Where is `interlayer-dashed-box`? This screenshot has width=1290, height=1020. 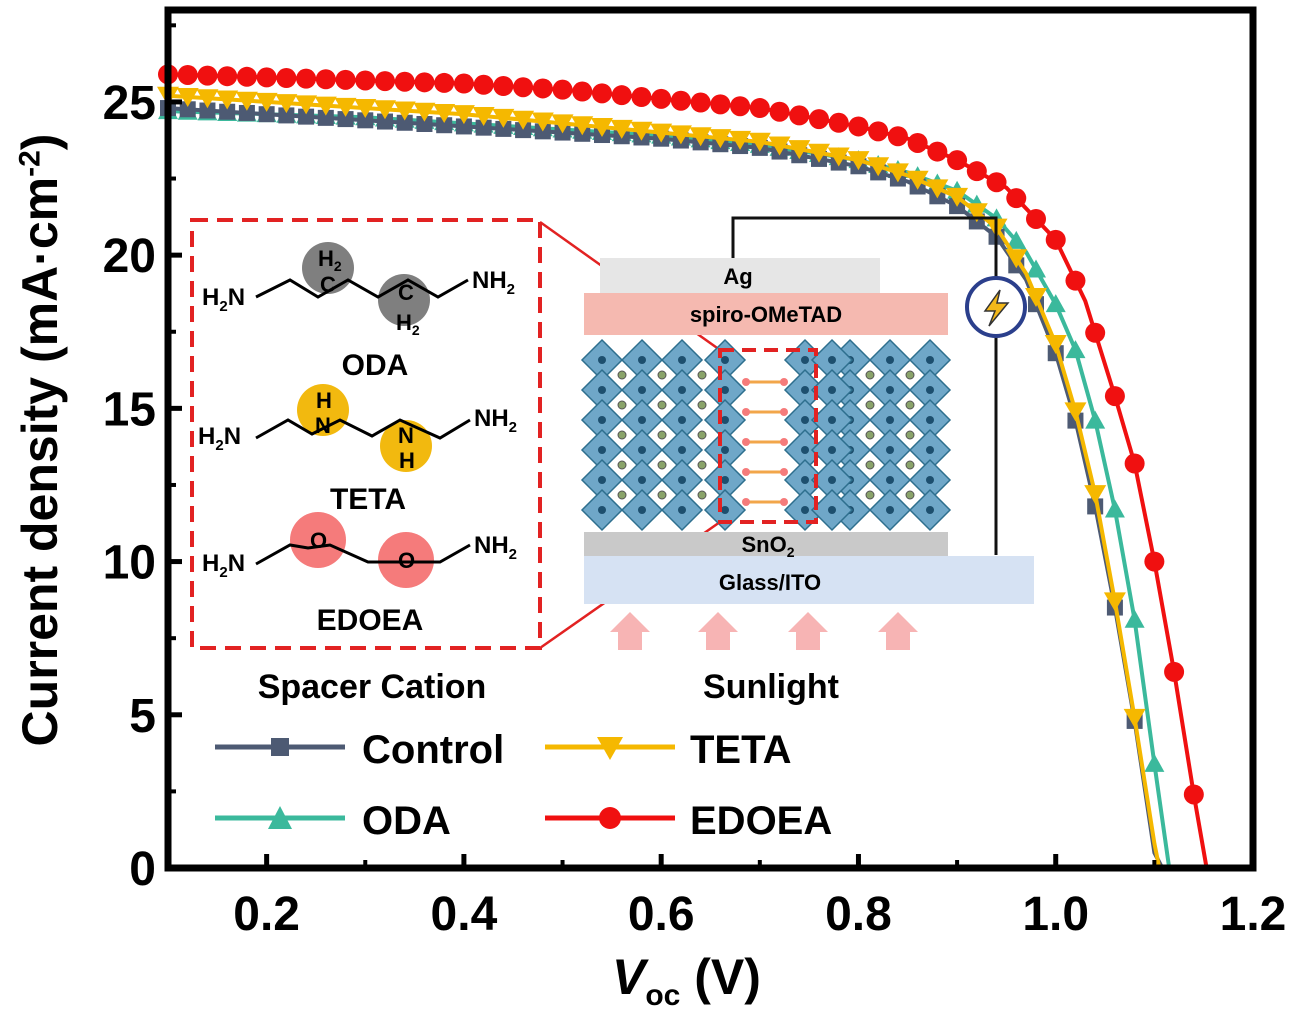
interlayer-dashed-box is located at coordinates (768, 436).